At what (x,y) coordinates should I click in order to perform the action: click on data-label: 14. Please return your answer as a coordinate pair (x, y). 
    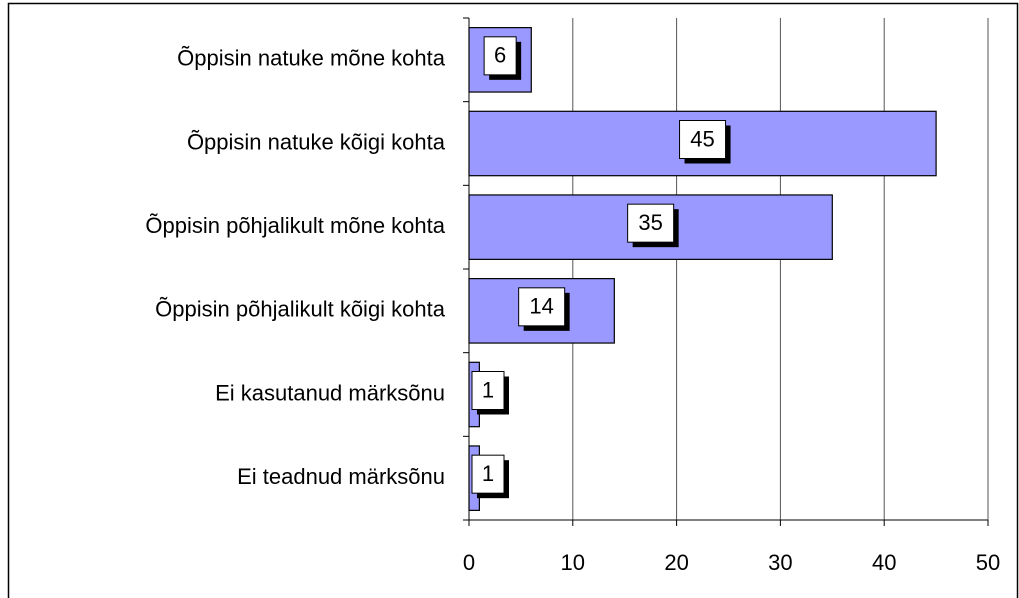
    Looking at the image, I should click on (541, 306).